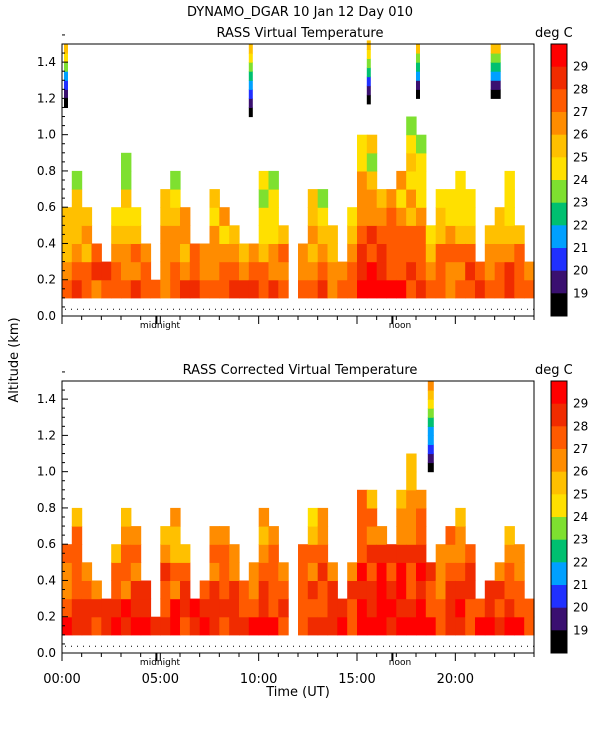 The height and width of the screenshot is (750, 600). What do you see at coordinates (580, 585) in the screenshot?
I see `colorbar-label: 21` at bounding box center [580, 585].